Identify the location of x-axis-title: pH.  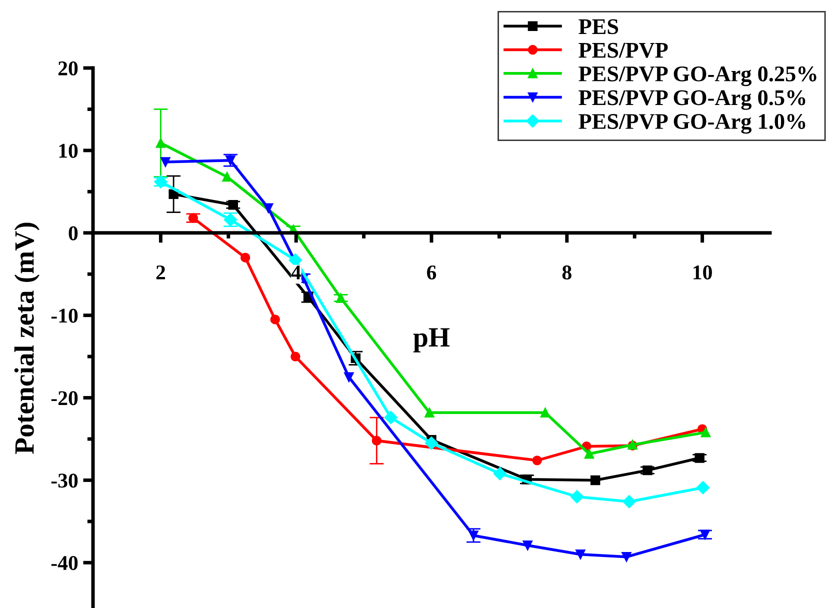
(431, 340).